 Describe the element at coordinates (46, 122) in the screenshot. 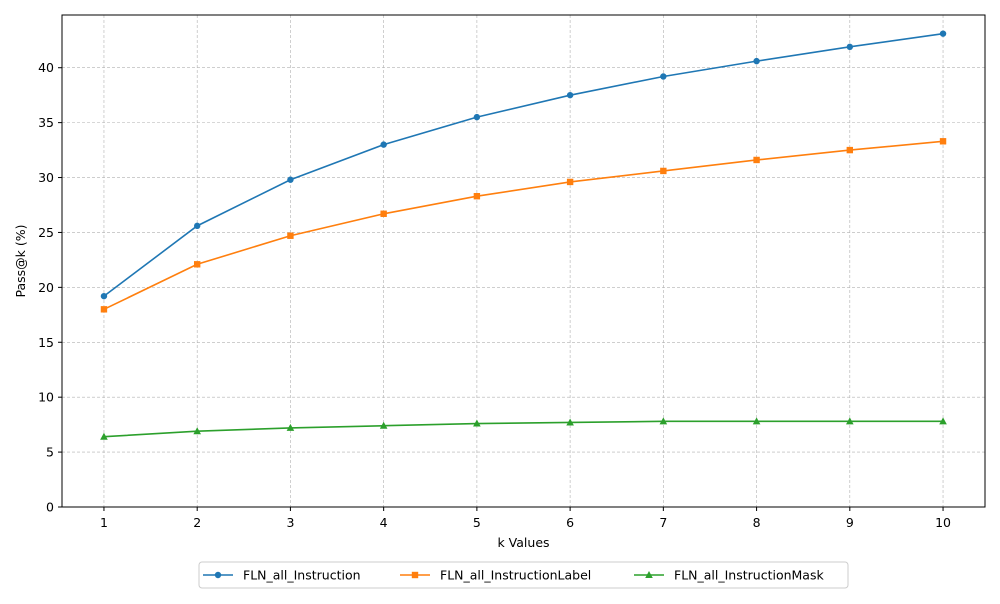

I see `y-tick-label: 35` at that location.